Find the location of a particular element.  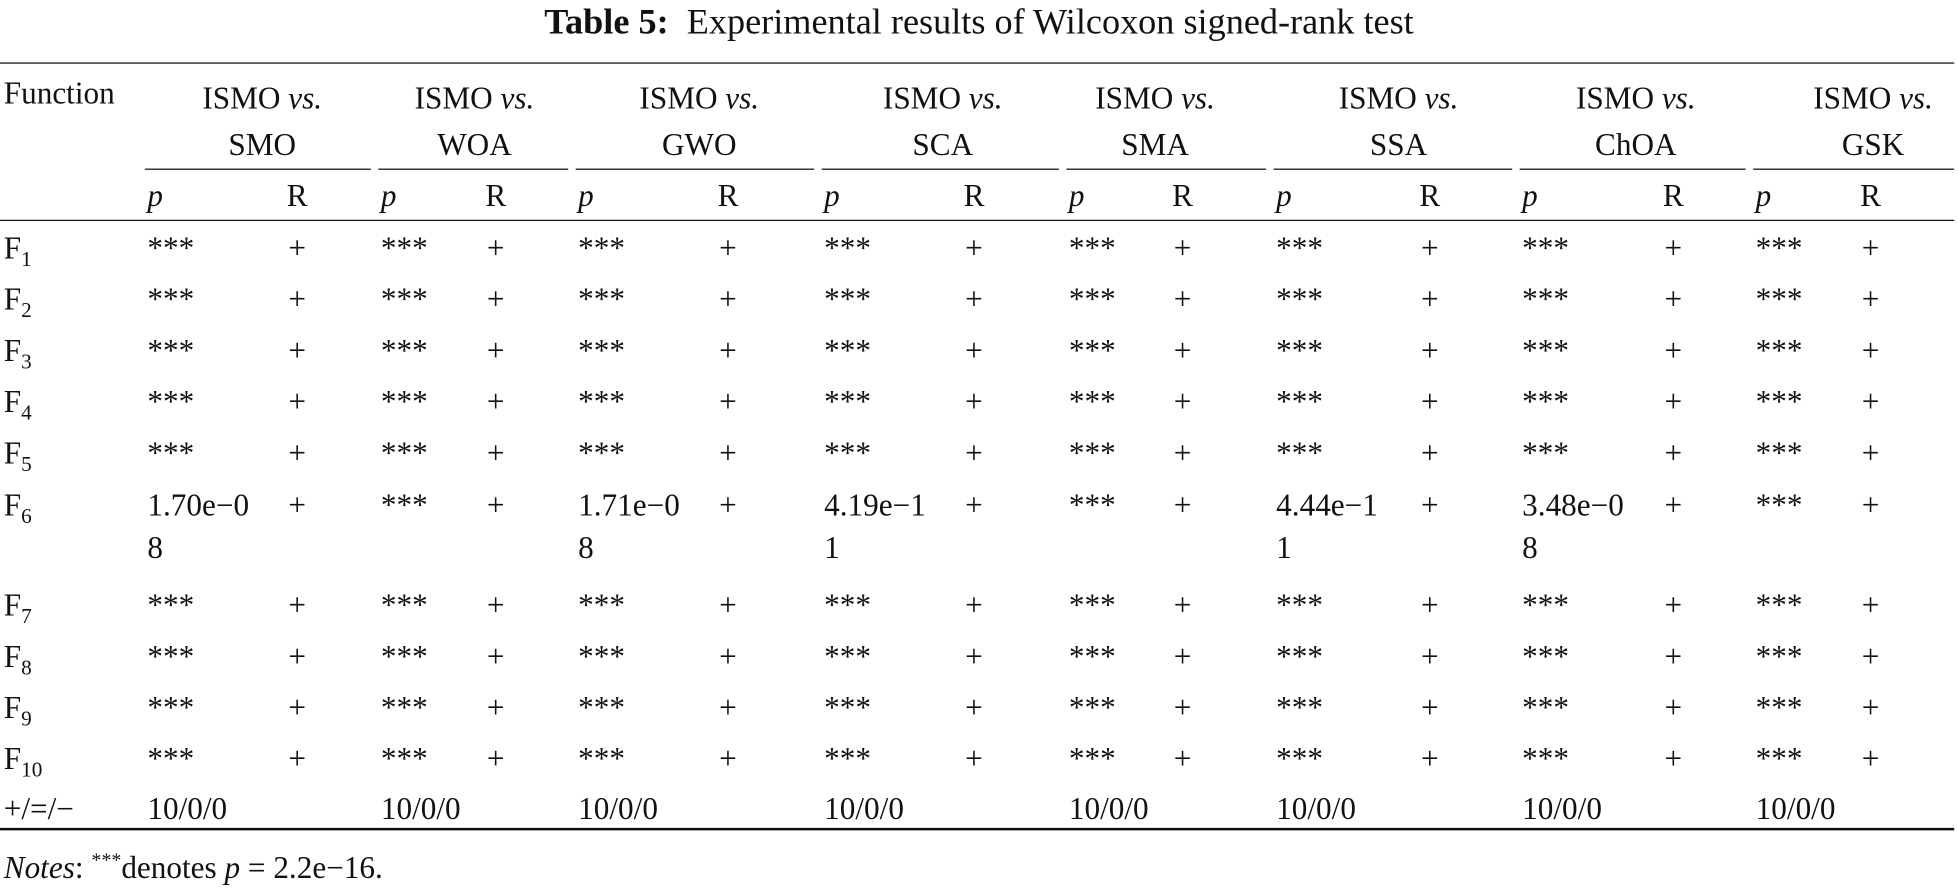

function-sub: 8 is located at coordinates (26, 667).